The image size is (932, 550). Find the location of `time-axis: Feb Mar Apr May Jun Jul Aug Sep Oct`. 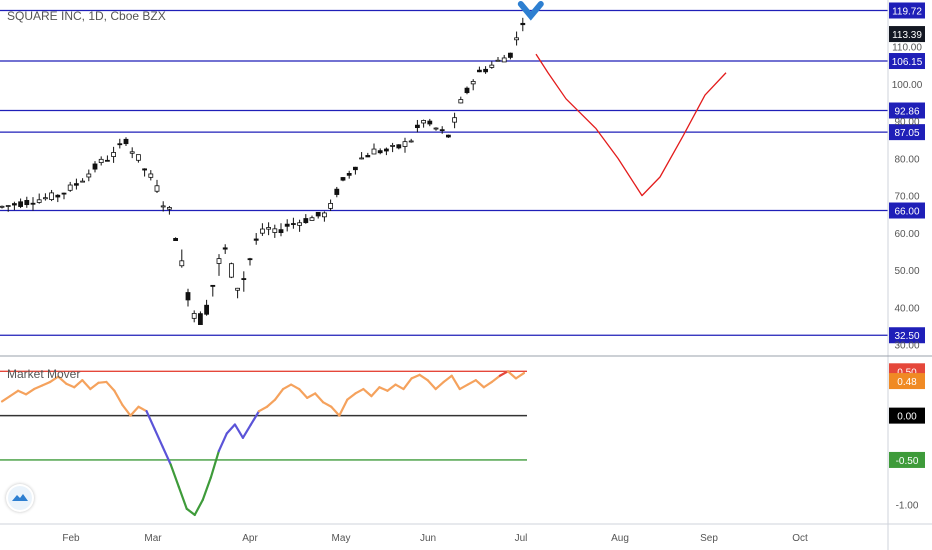

time-axis: Feb Mar Apr May Jun Jul Aug Sep Oct is located at coordinates (435, 538).